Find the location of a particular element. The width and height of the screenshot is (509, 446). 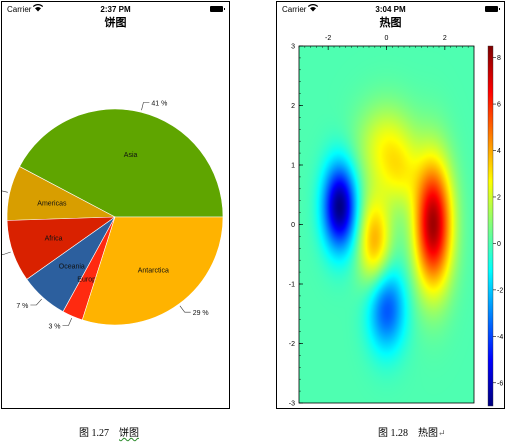

colorbar-tick-label: -2 is located at coordinates (500, 290).